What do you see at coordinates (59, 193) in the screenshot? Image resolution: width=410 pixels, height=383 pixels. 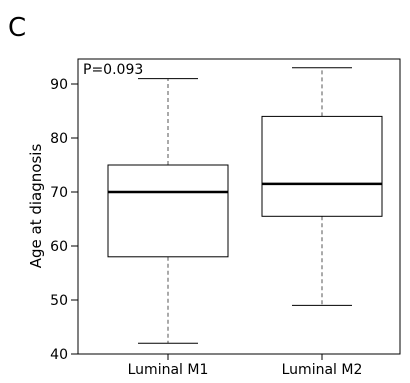 I see `y-tick-label-70: 70` at bounding box center [59, 193].